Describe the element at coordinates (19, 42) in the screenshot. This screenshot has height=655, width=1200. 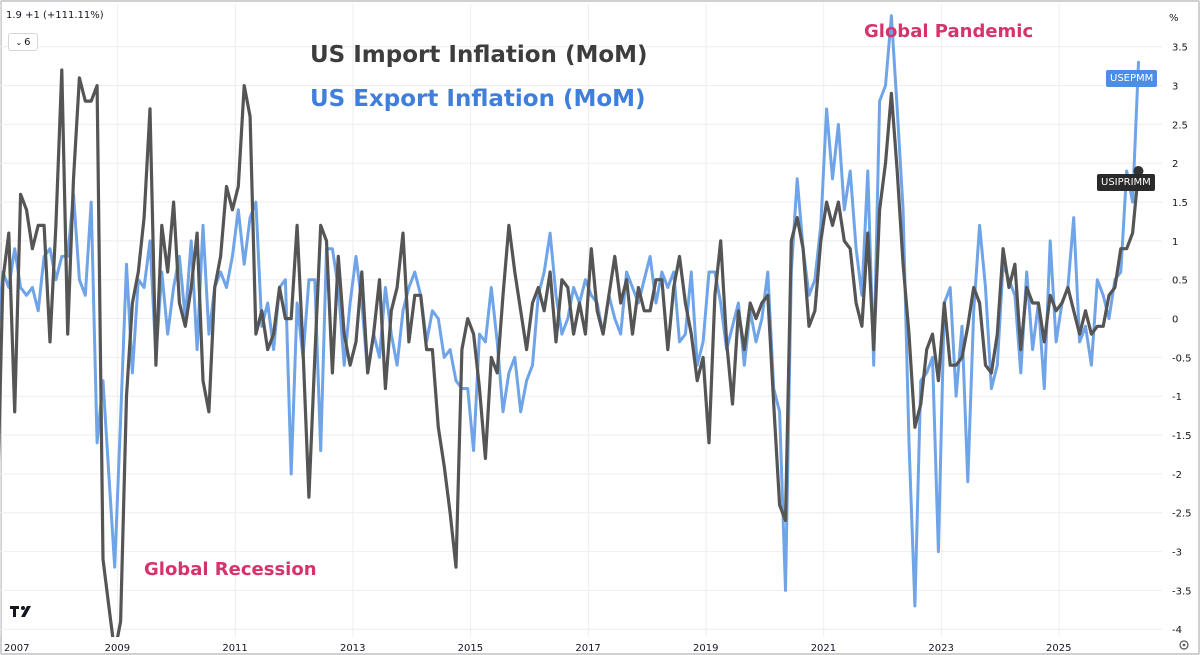
I see `chevron-down-icon: ⌄` at that location.